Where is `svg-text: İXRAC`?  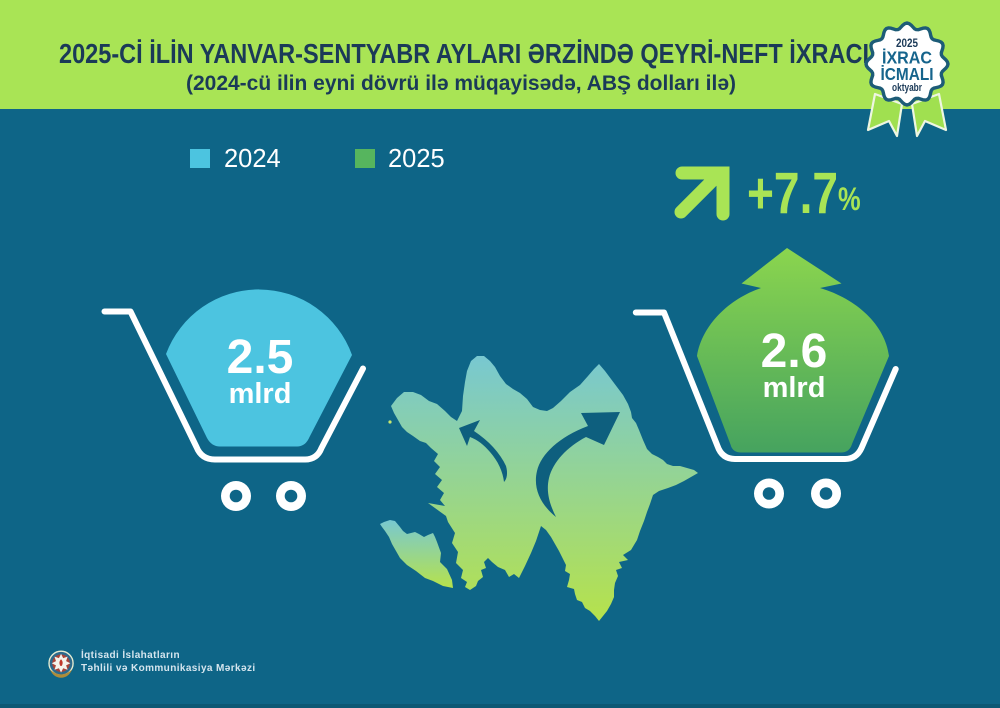
svg-text: İXRAC is located at coordinates (907, 58).